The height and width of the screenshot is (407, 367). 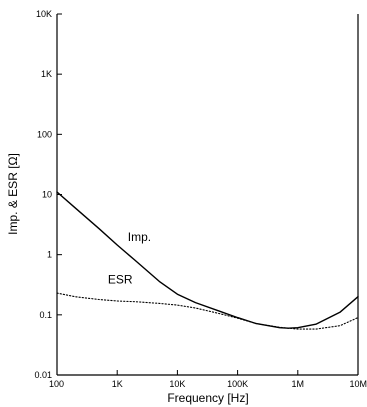 I want to click on y-axis-title: Imp. & ESR [Ω], so click(x=13, y=194).